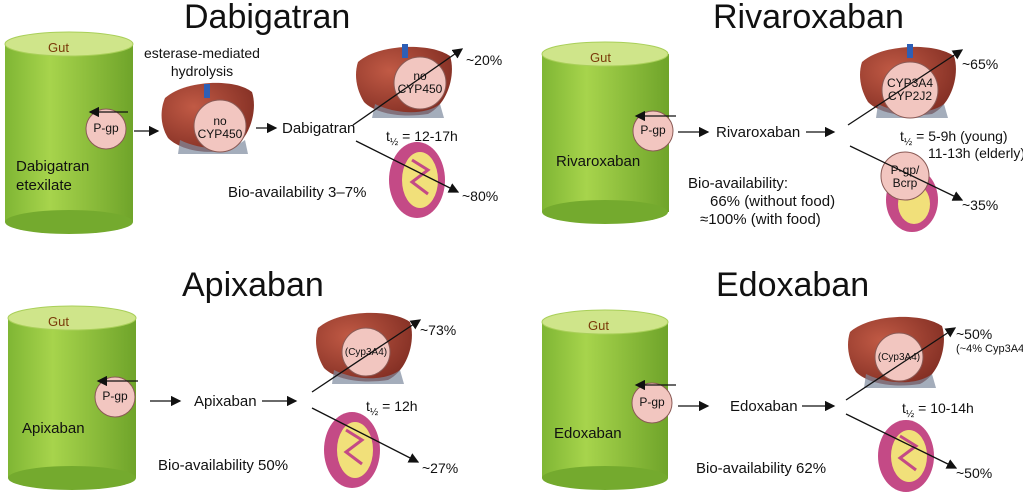  I want to click on panel-title-rivaroxaban: Rivaroxaban, so click(808, 18).